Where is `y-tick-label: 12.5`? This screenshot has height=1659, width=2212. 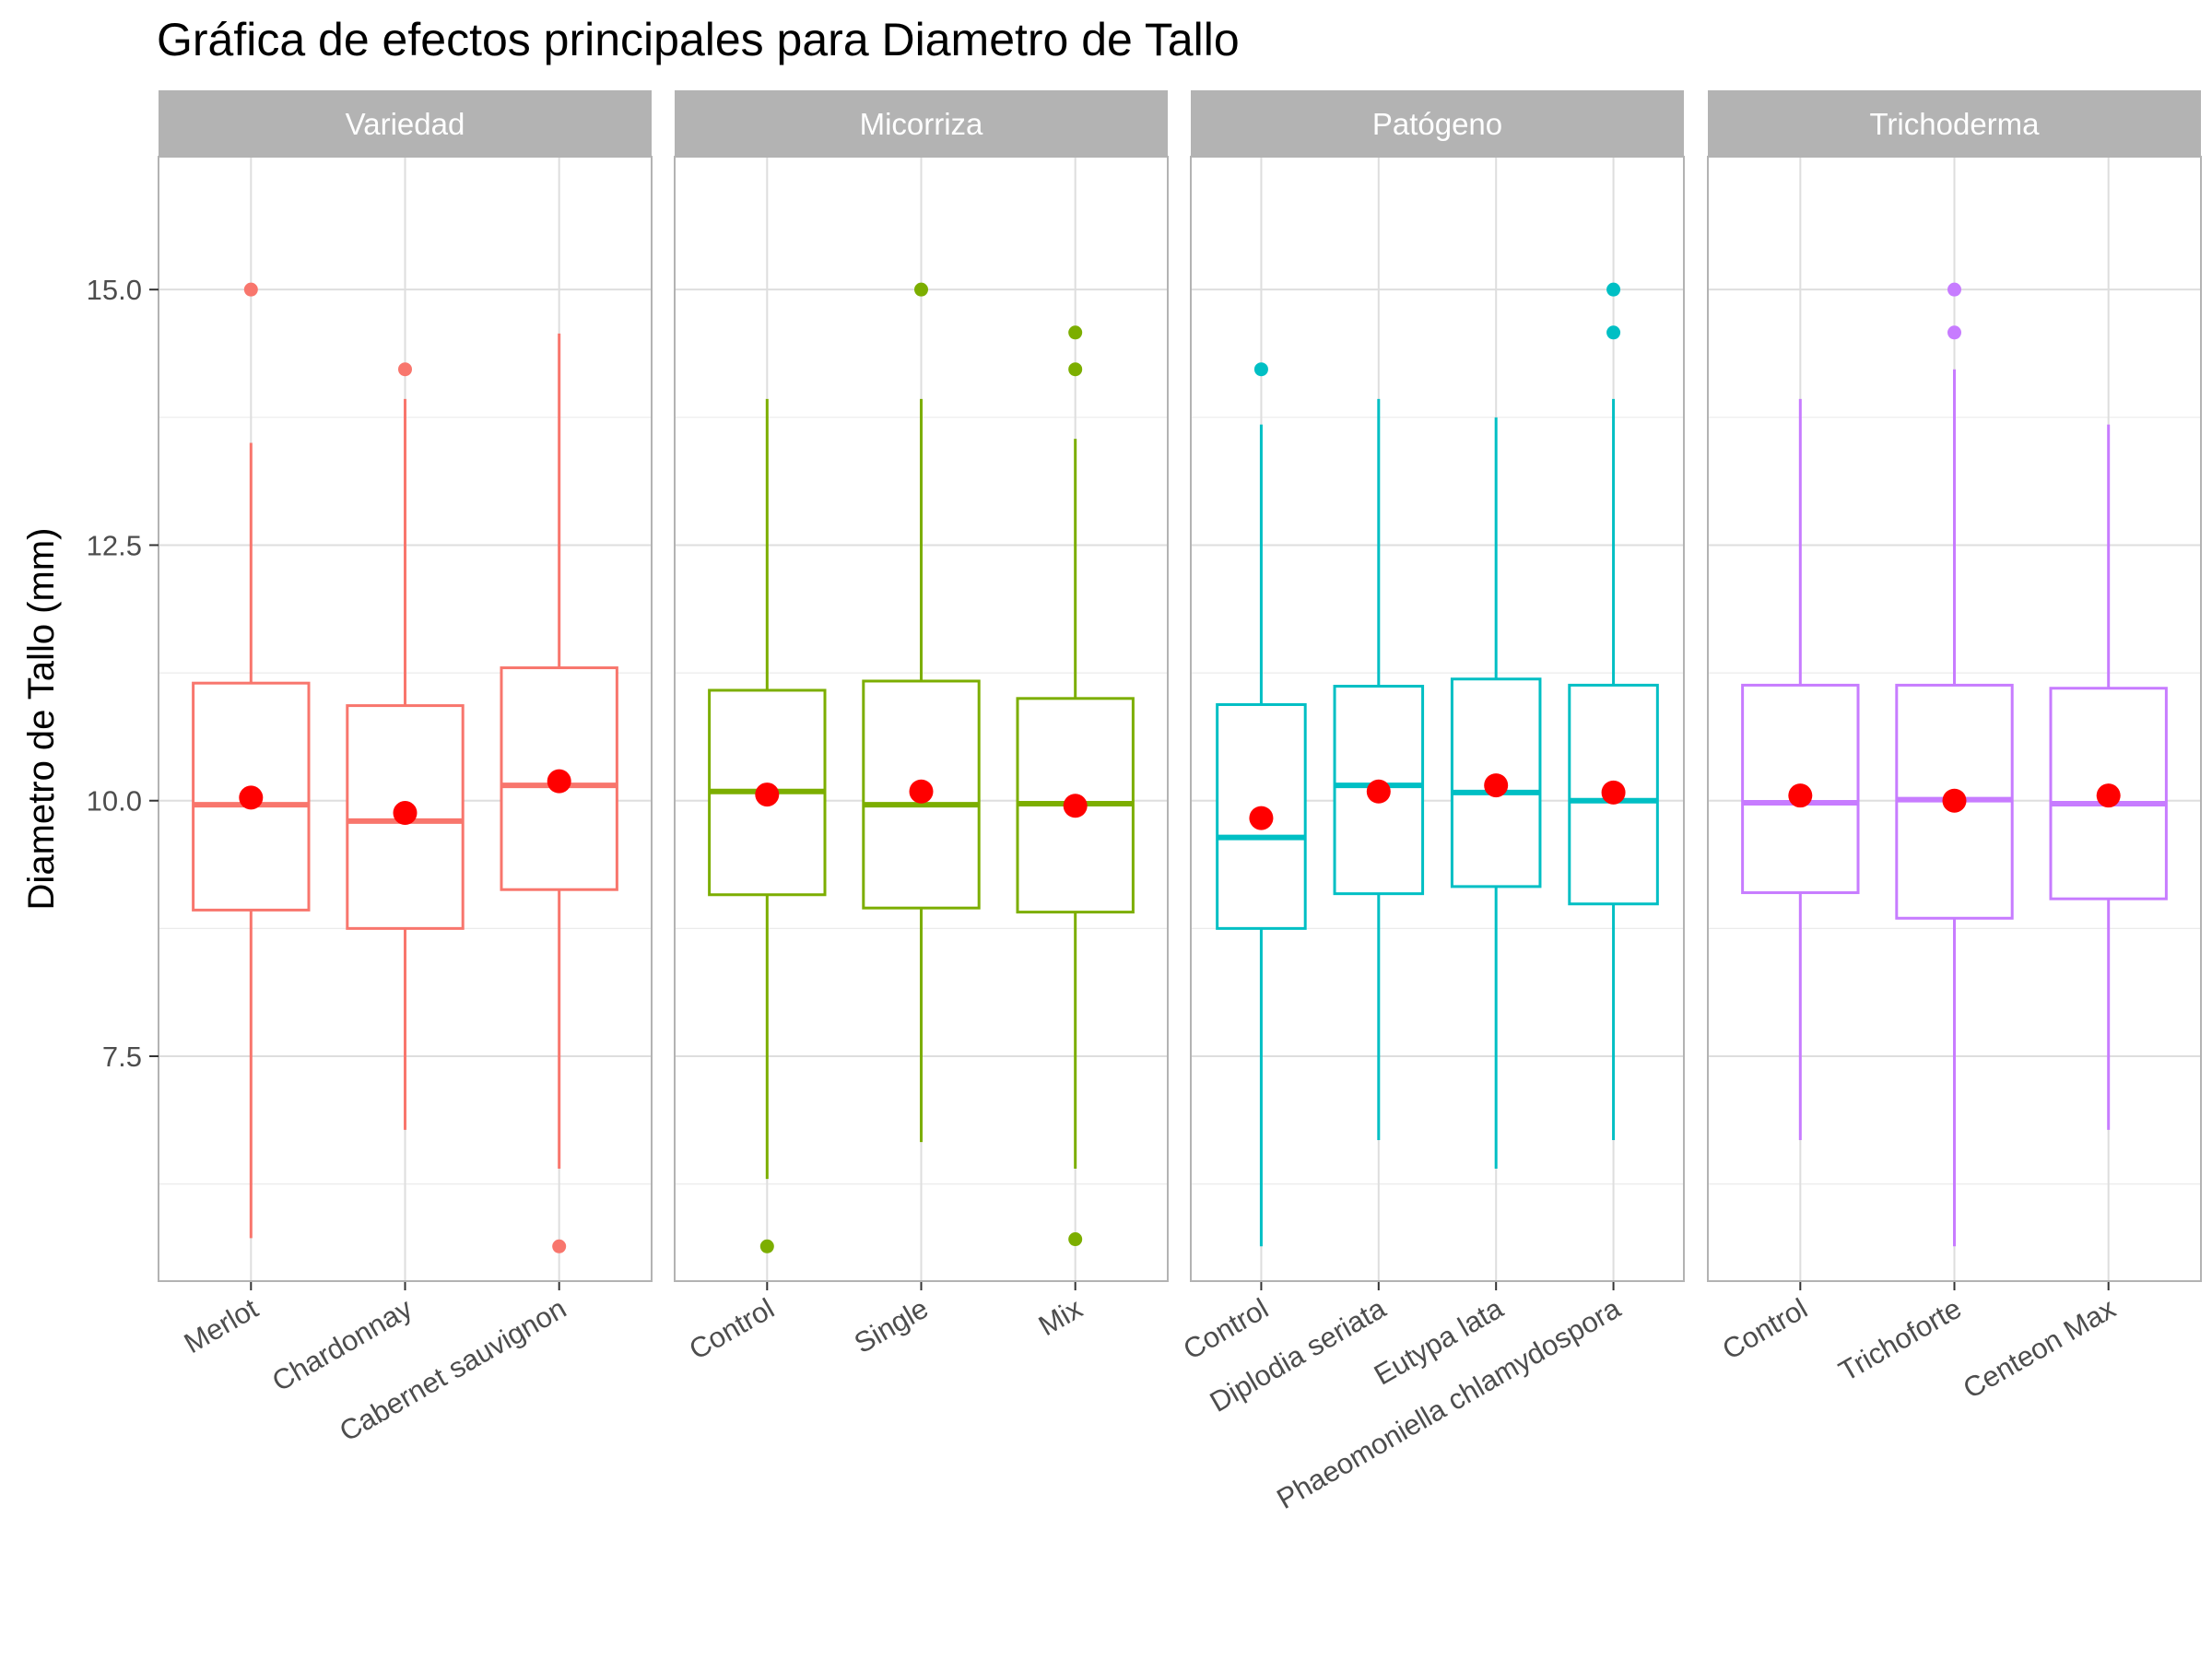 y-tick-label: 12.5 is located at coordinates (114, 545).